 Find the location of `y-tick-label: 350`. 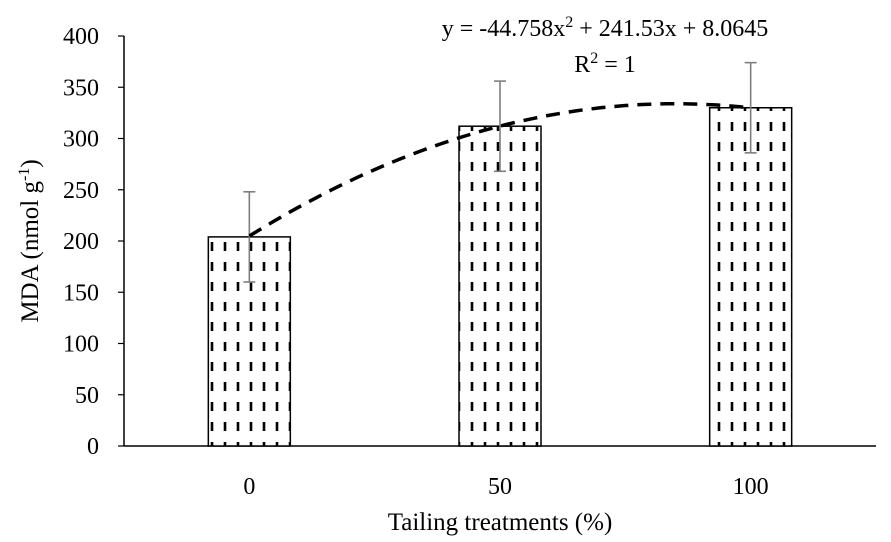

y-tick-label: 350 is located at coordinates (81, 88).